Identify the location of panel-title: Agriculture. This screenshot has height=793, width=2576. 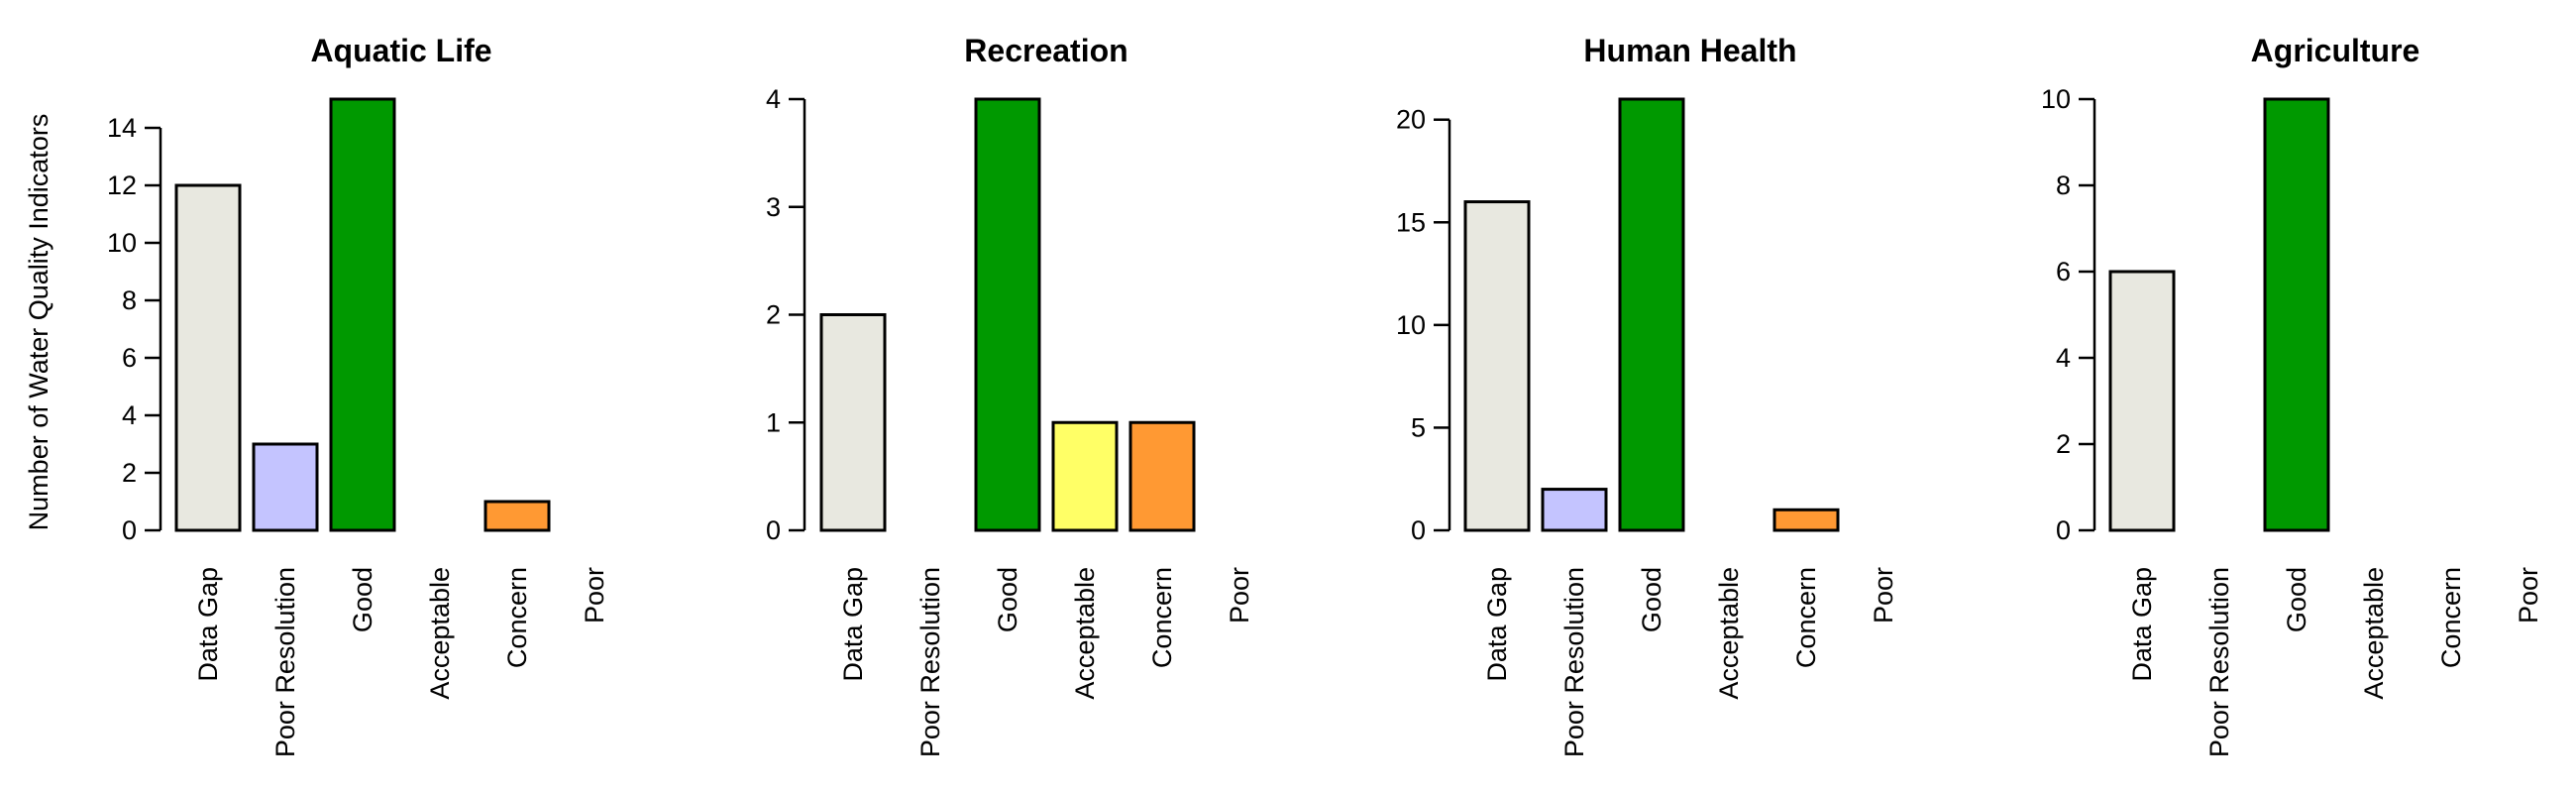
(2335, 50).